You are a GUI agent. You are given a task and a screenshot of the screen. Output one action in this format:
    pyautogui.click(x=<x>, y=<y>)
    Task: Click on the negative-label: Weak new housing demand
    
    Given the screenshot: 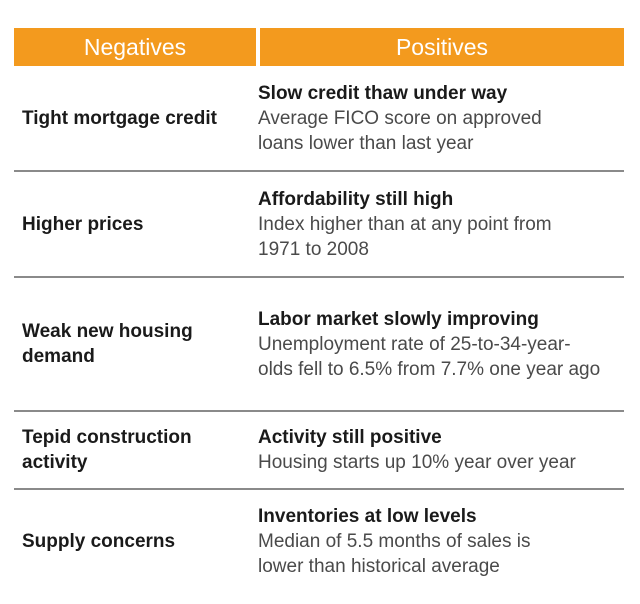 What is the action you would take?
    pyautogui.click(x=107, y=344)
    